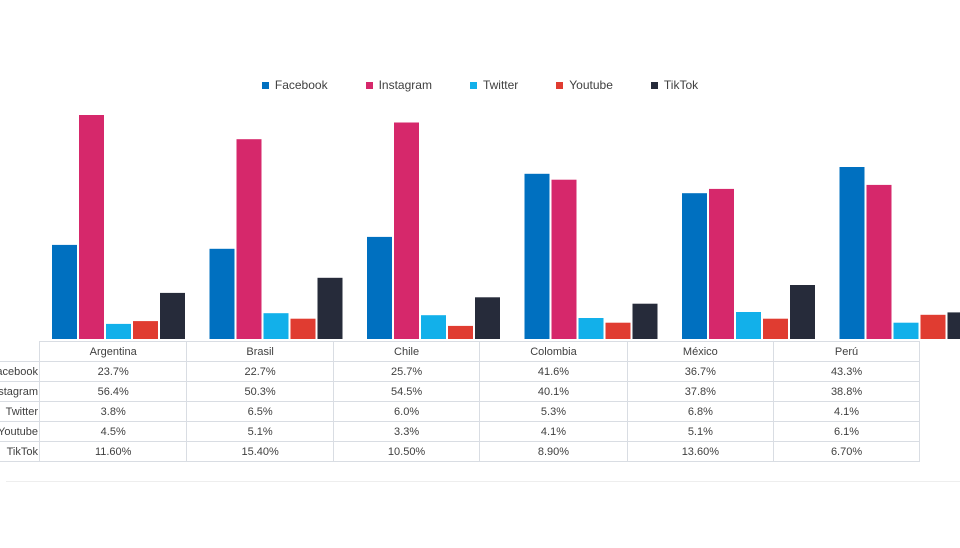 The width and height of the screenshot is (960, 548). What do you see at coordinates (113, 391) in the screenshot?
I see `table-cell: 56.4%` at bounding box center [113, 391].